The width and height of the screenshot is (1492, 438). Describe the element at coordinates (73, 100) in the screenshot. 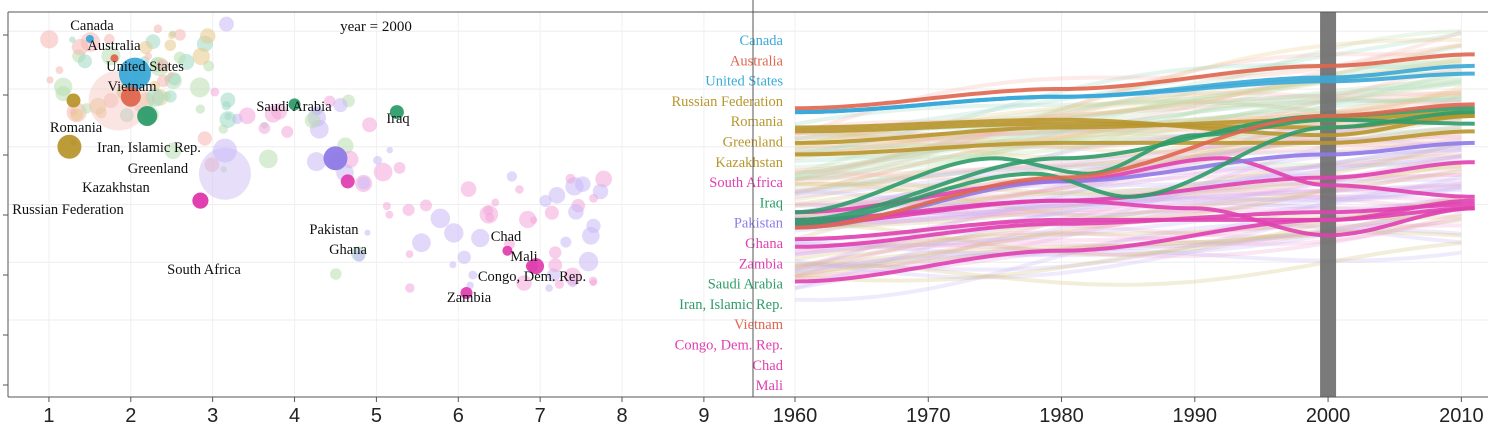

I see `bubble-romania` at that location.